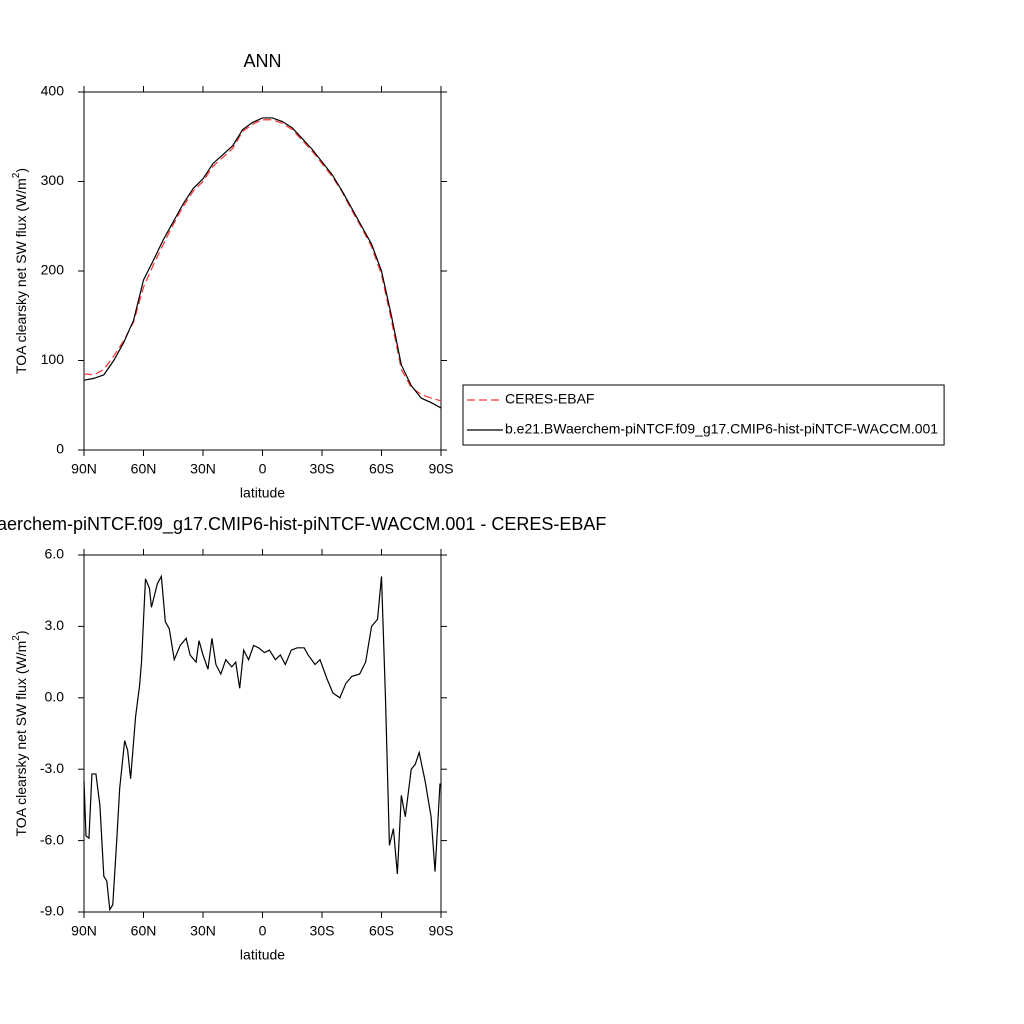 This screenshot has height=1024, width=1024. I want to click on y-tick-label: 400, so click(53, 91).